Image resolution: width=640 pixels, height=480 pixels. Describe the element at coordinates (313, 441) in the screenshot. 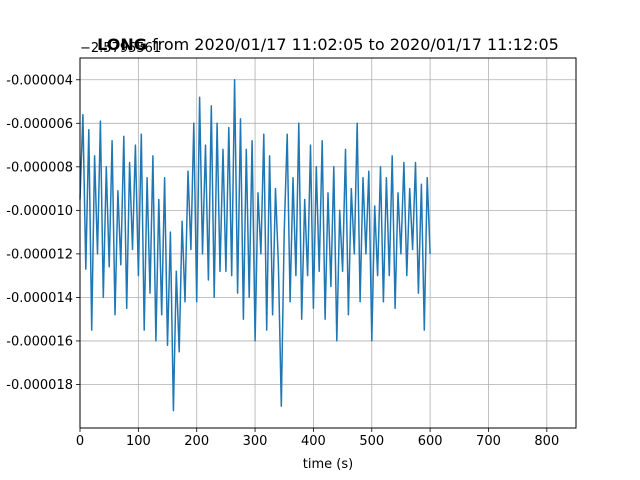

I see `x-tick-label: 400` at that location.